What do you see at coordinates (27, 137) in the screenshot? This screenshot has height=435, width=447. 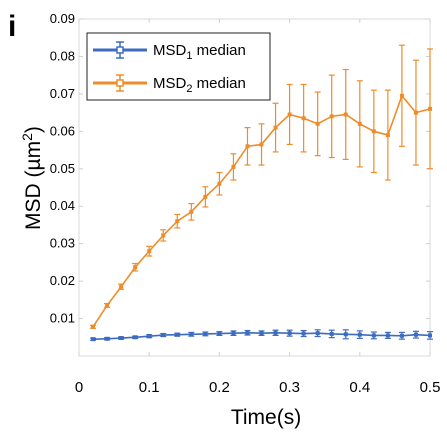 I see `y-axis-label-exponent: 2` at bounding box center [27, 137].